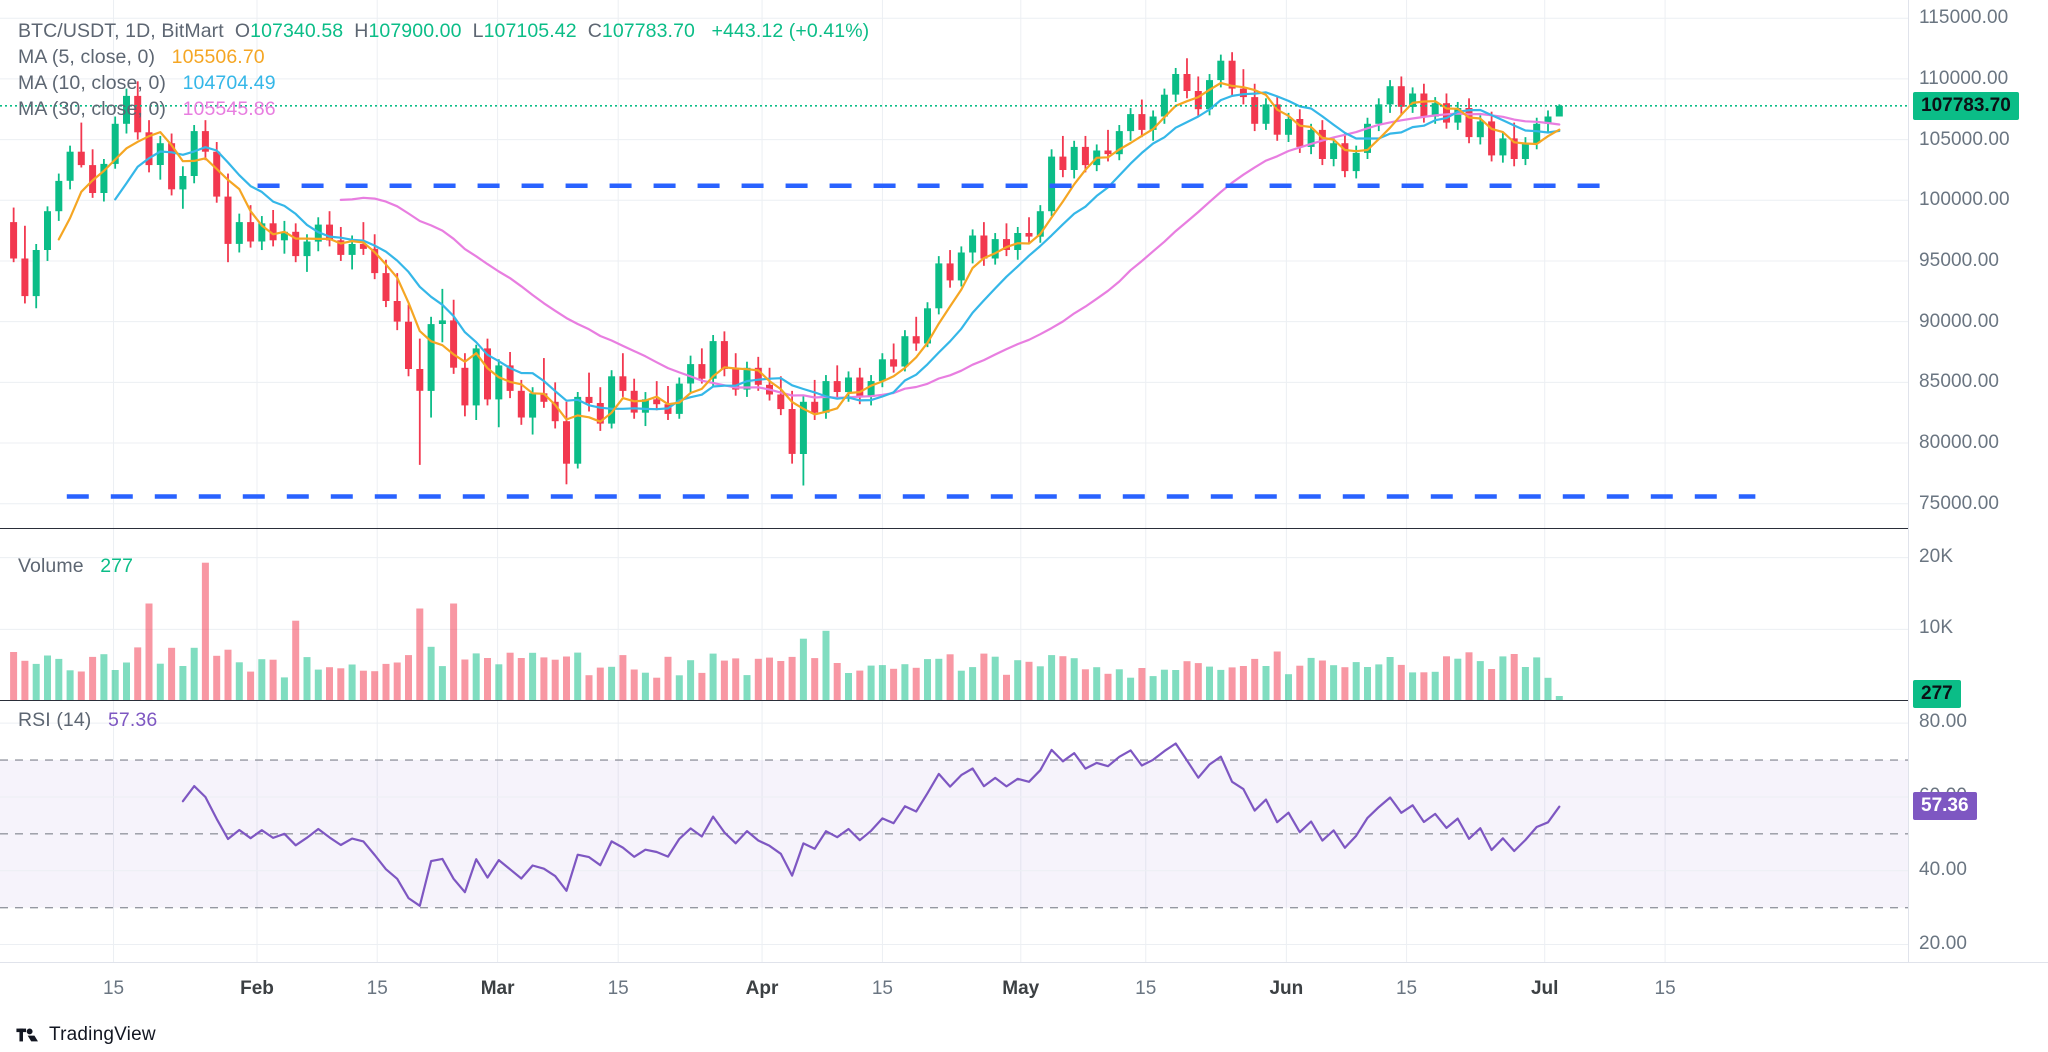  Describe the element at coordinates (1945, 805) in the screenshot. I see `last-rsi-badge: 57.36` at that location.